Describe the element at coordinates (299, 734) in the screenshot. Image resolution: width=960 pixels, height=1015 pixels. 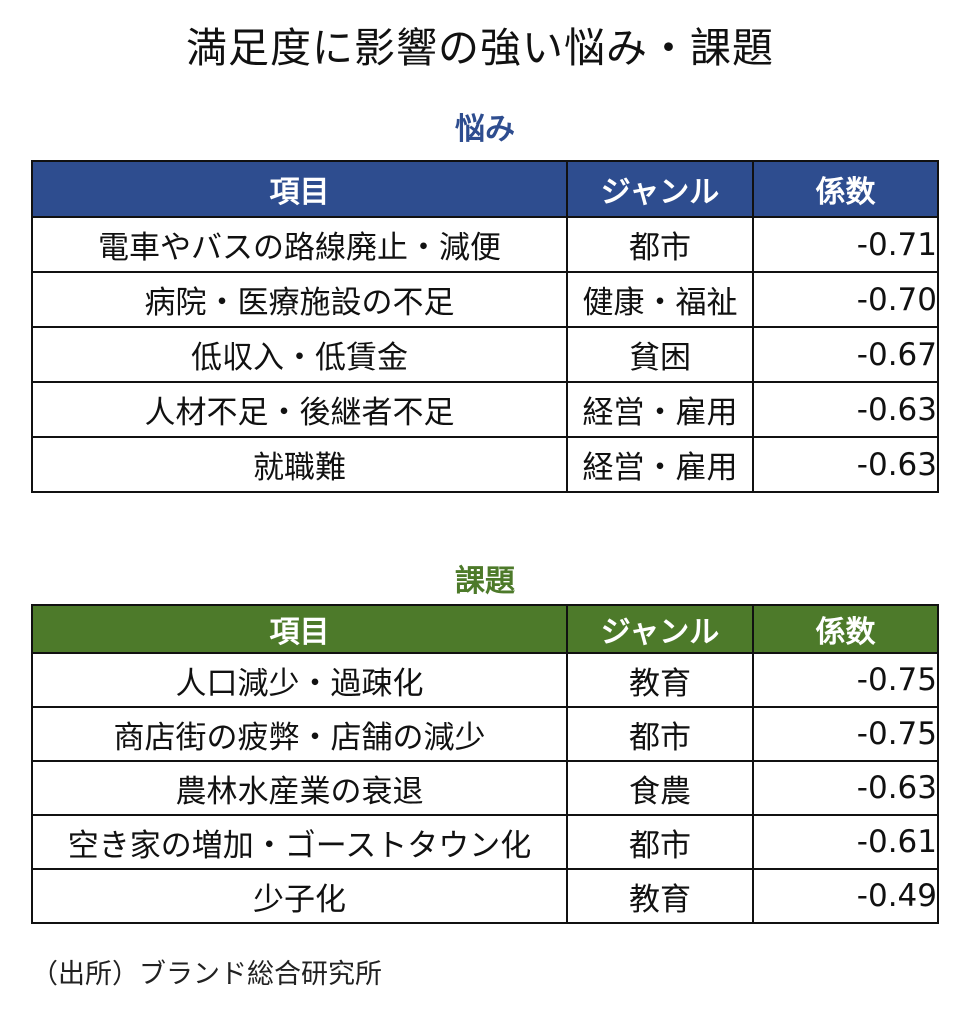
I see `item-cell: 商店街の疲弊・店舗の減少` at that location.